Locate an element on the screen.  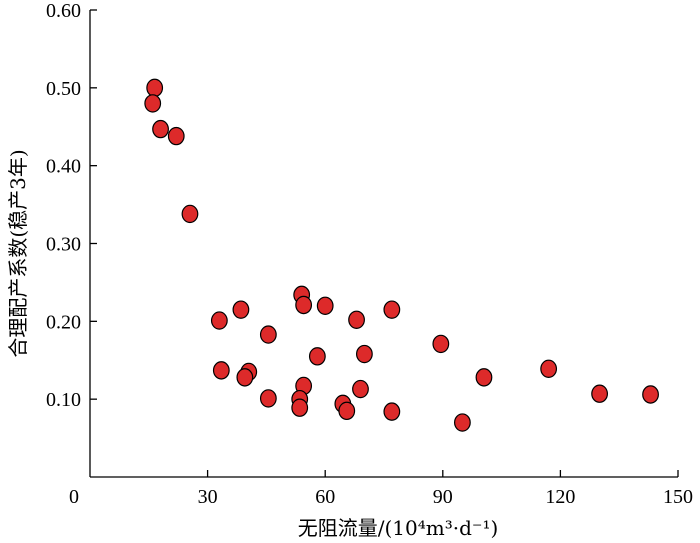
y-tick-label: 0.40 is located at coordinates (63, 167).